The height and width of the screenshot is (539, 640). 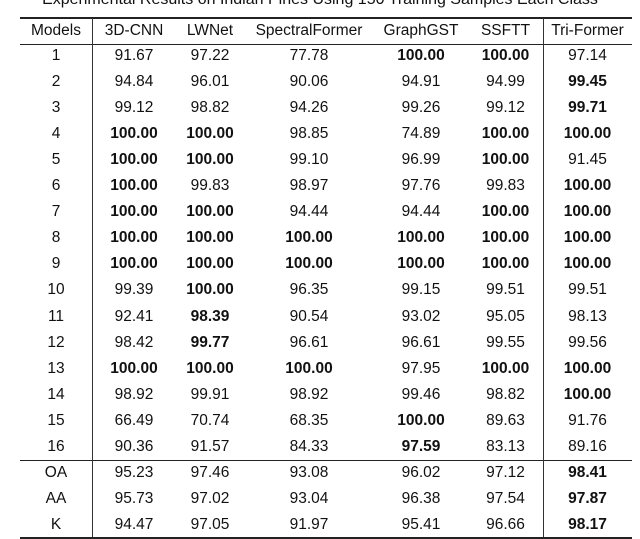 What do you see at coordinates (505, 316) in the screenshot?
I see `table-cell: 95.05` at bounding box center [505, 316].